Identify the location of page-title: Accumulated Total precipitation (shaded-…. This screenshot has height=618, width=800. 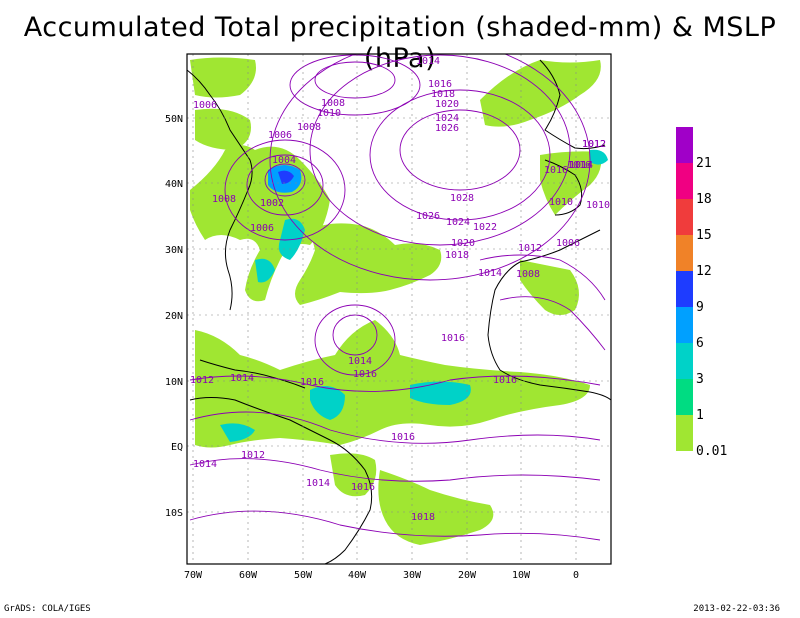
(400, 43).